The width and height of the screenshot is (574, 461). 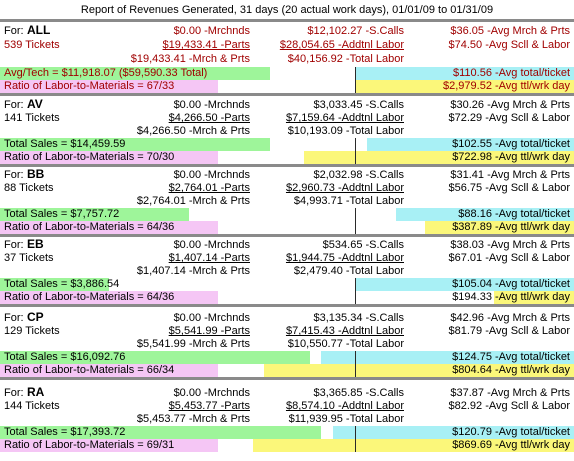 I want to click on avg-merch-parts: $38.03 -Avg Mrch & Prts, so click(x=510, y=245).